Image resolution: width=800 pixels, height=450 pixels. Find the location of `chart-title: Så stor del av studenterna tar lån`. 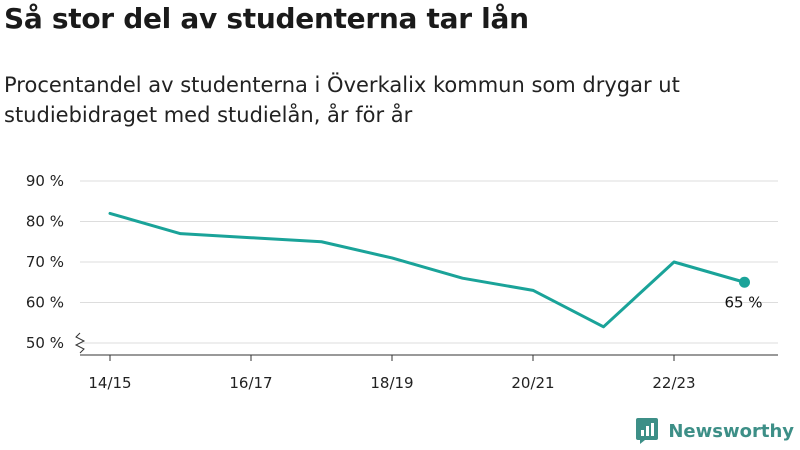

chart-title: Så stor del av studenterna tar lån is located at coordinates (266, 18).